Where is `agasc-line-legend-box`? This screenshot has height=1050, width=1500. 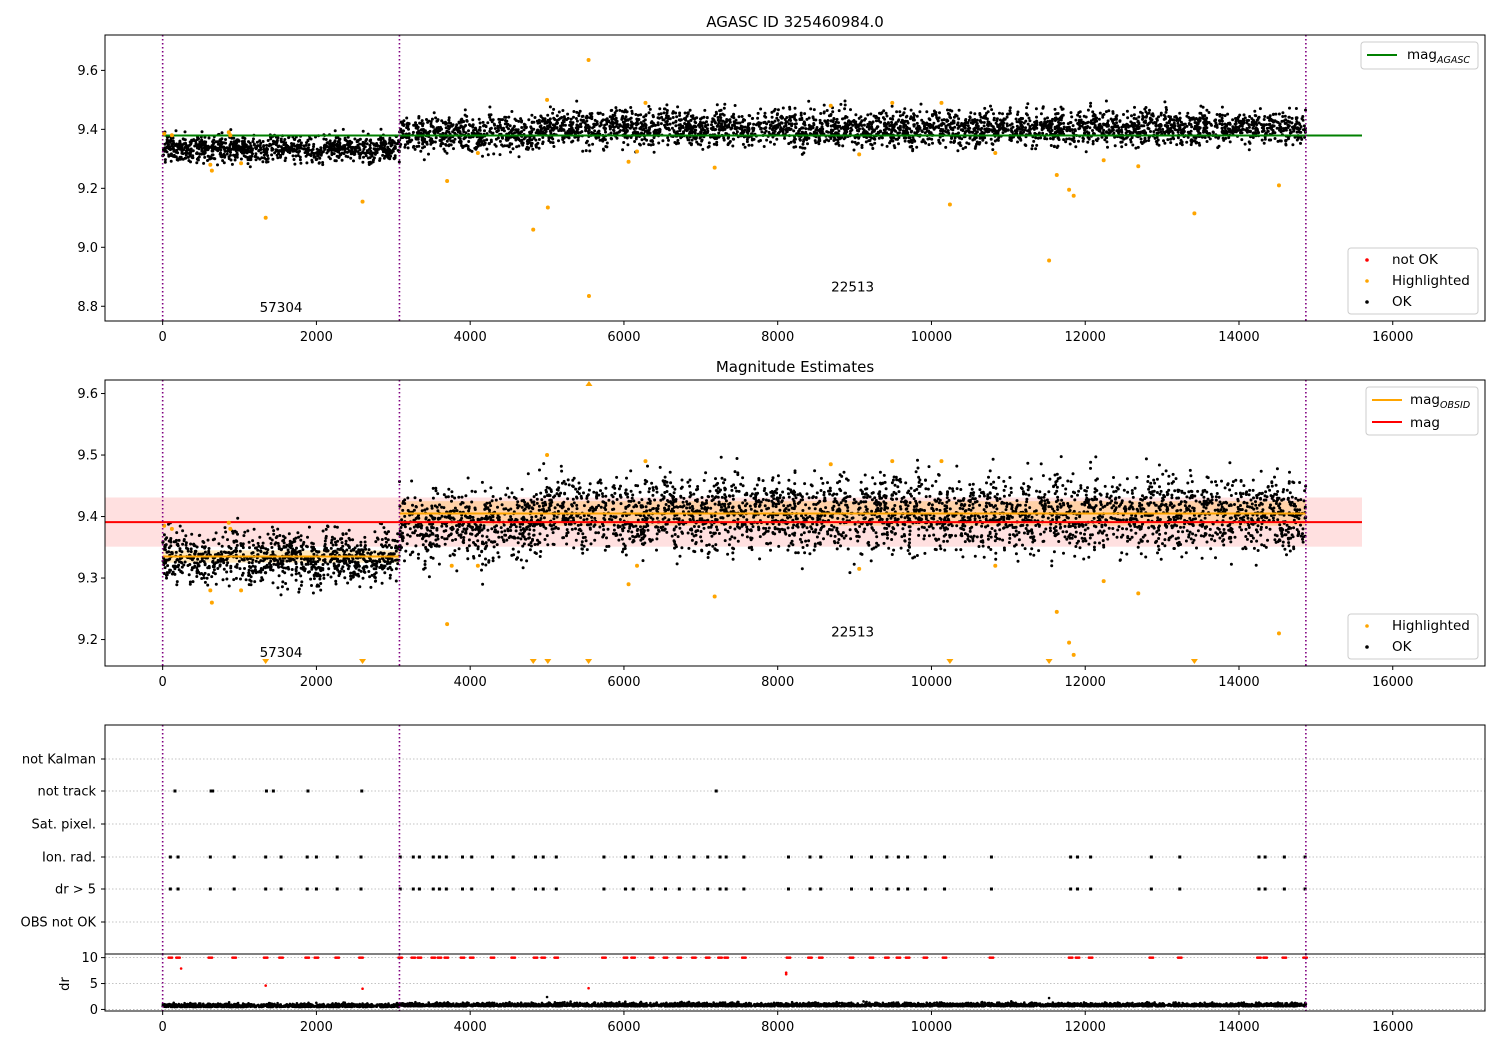
agasc-line-legend-box is located at coordinates (1419, 55).